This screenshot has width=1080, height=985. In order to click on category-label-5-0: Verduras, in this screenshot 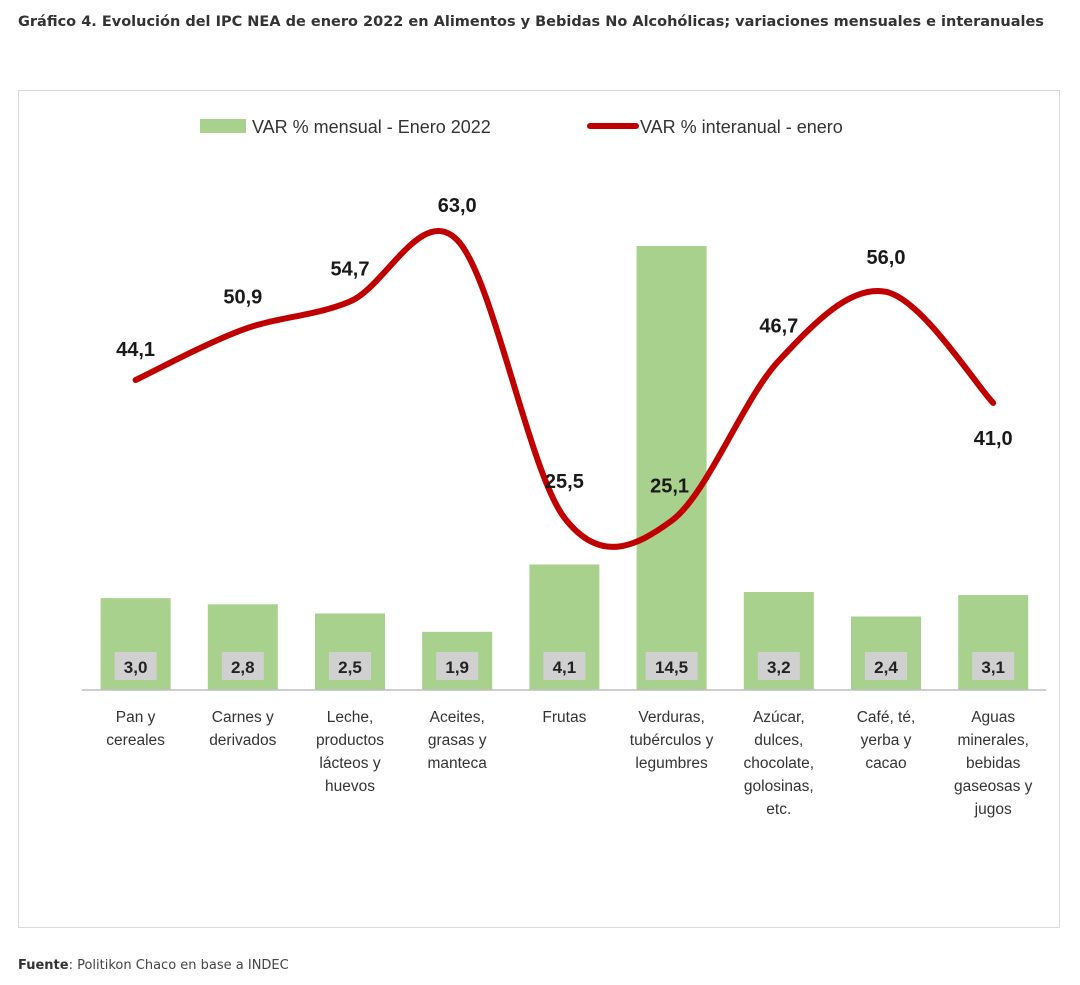, I will do `click(671, 717)`.